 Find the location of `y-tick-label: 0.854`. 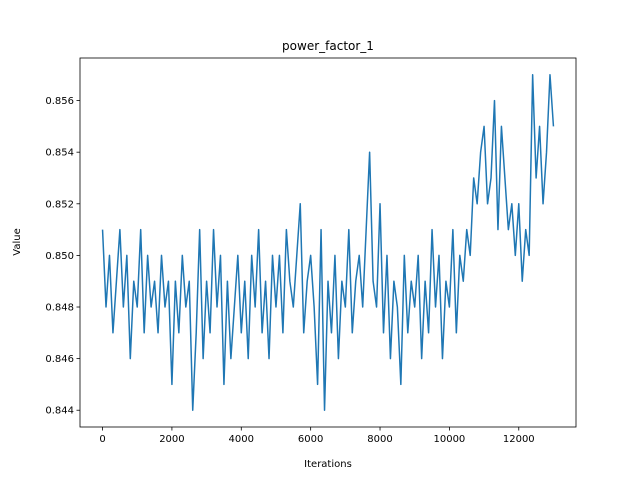

y-tick-label: 0.854 is located at coordinates (59, 153).